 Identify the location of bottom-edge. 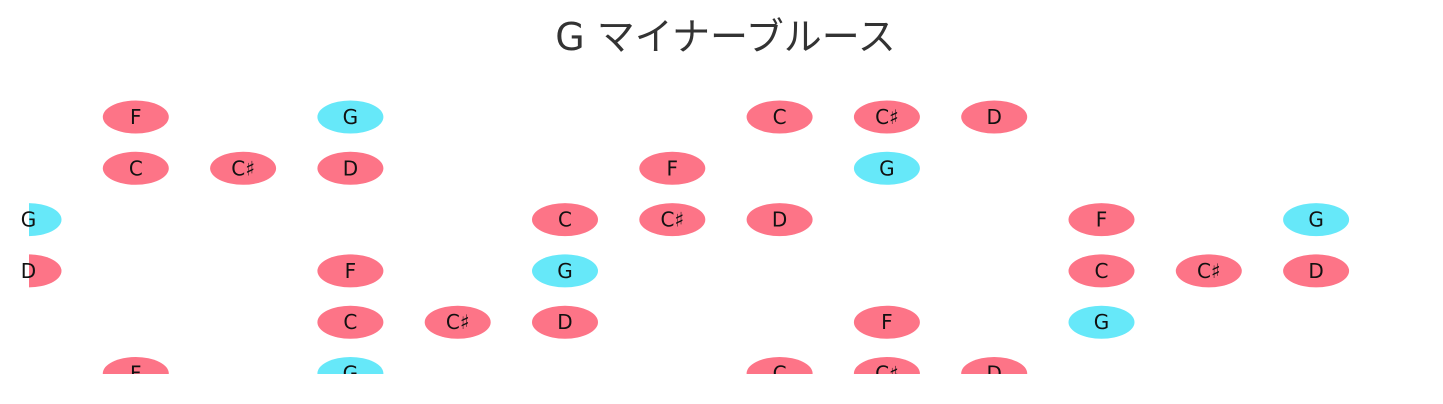
(721, 389).